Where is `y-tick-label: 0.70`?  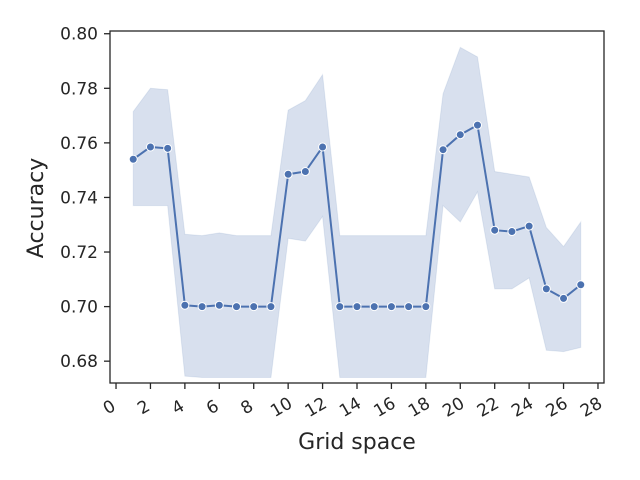
y-tick-label: 0.70 is located at coordinates (79, 308).